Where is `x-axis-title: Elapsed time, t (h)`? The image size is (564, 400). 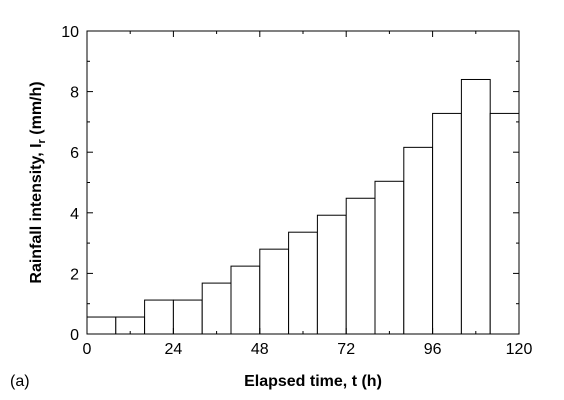 x-axis-title: Elapsed time, t (h) is located at coordinates (313, 381).